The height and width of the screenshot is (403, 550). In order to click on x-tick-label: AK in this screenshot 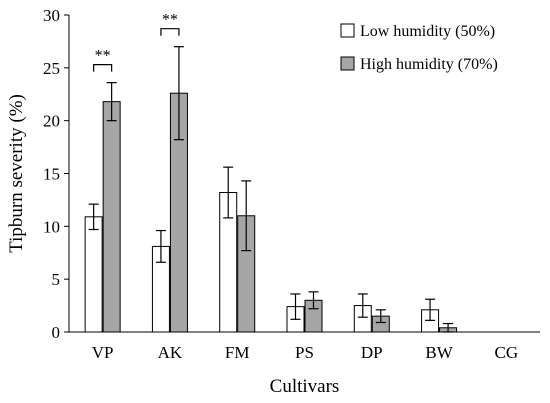, I will do `click(170, 352)`.